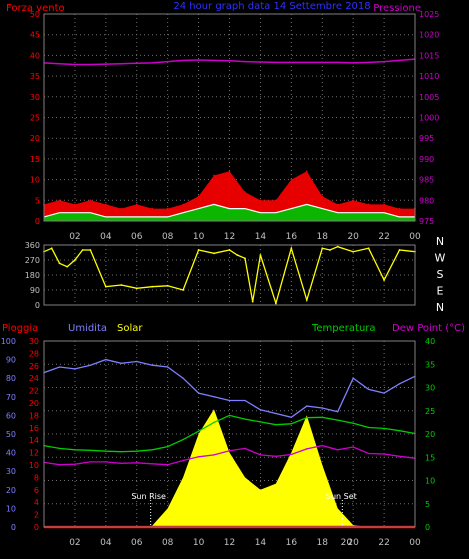 This screenshot has height=559, width=469. What do you see at coordinates (440, 307) in the screenshot?
I see `direction-compass-label: N` at bounding box center [440, 307].